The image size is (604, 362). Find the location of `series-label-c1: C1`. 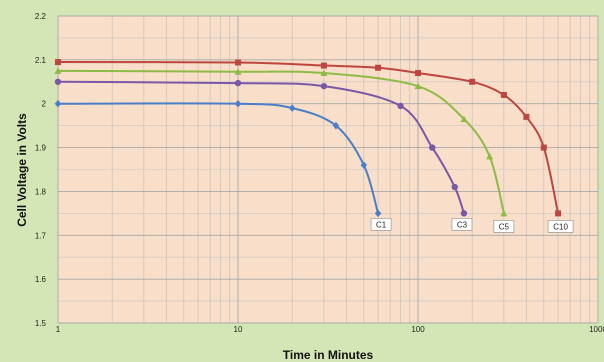

series-label-c1: C1 is located at coordinates (381, 224).